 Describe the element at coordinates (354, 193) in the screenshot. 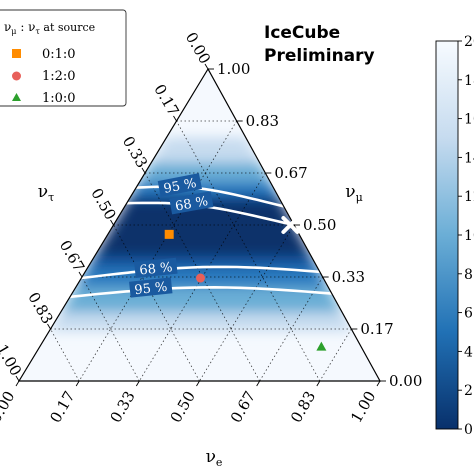

I see `axis-label-nu-mu: νμ` at that location.